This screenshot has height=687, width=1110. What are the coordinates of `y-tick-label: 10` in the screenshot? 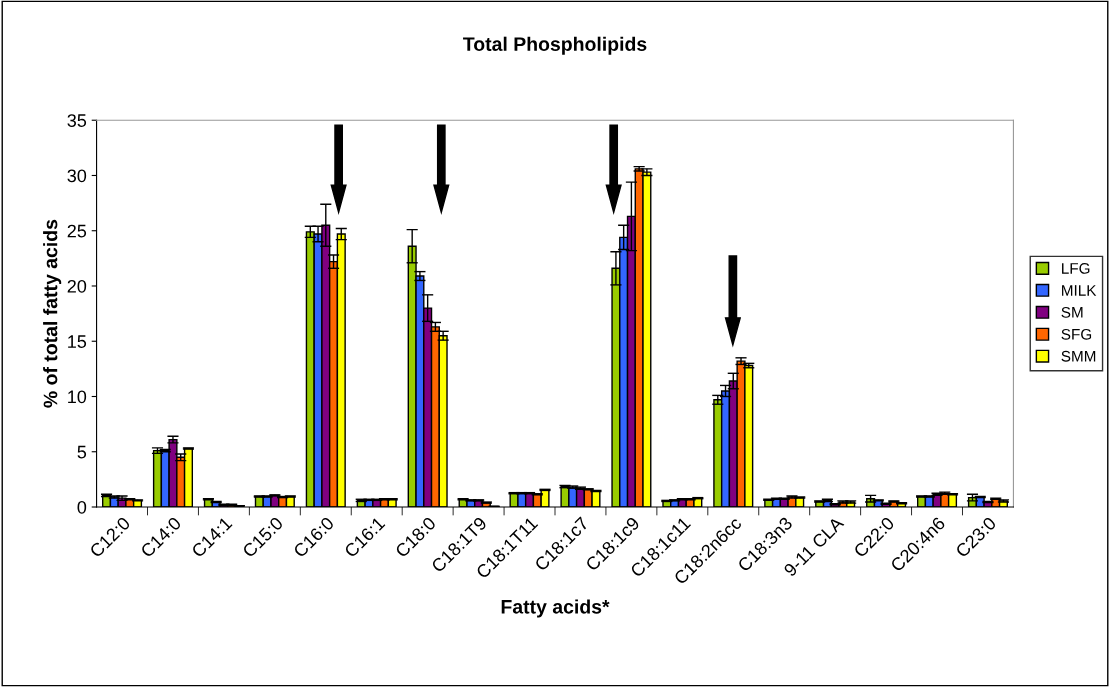 It's located at (77, 397).